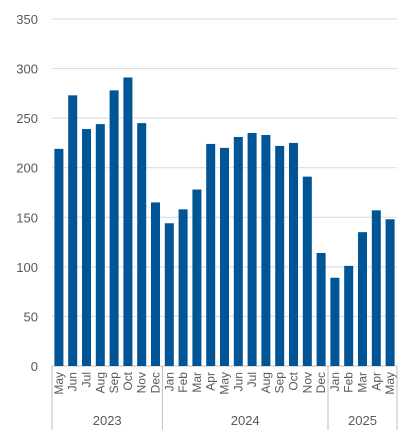  What do you see at coordinates (27, 168) in the screenshot?
I see `y-tick-label: 200` at bounding box center [27, 168].